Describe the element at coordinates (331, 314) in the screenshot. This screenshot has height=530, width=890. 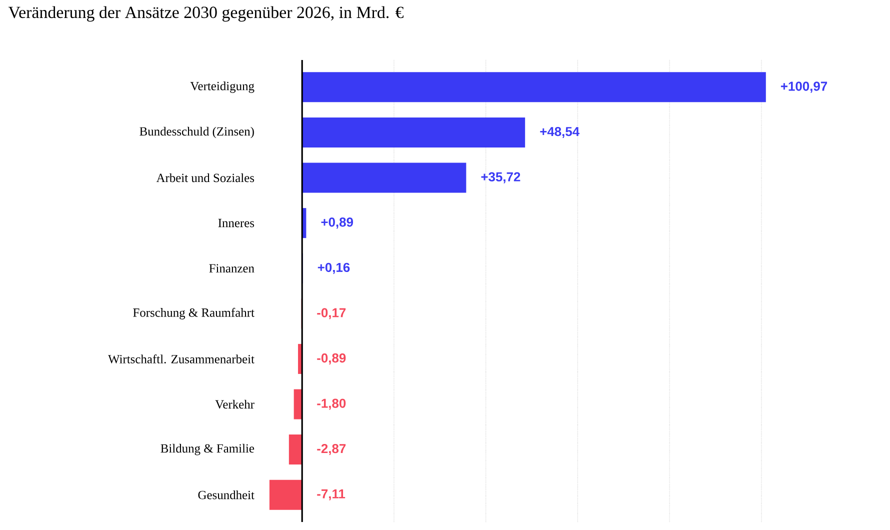
I see `data-label: -0,17` at that location.